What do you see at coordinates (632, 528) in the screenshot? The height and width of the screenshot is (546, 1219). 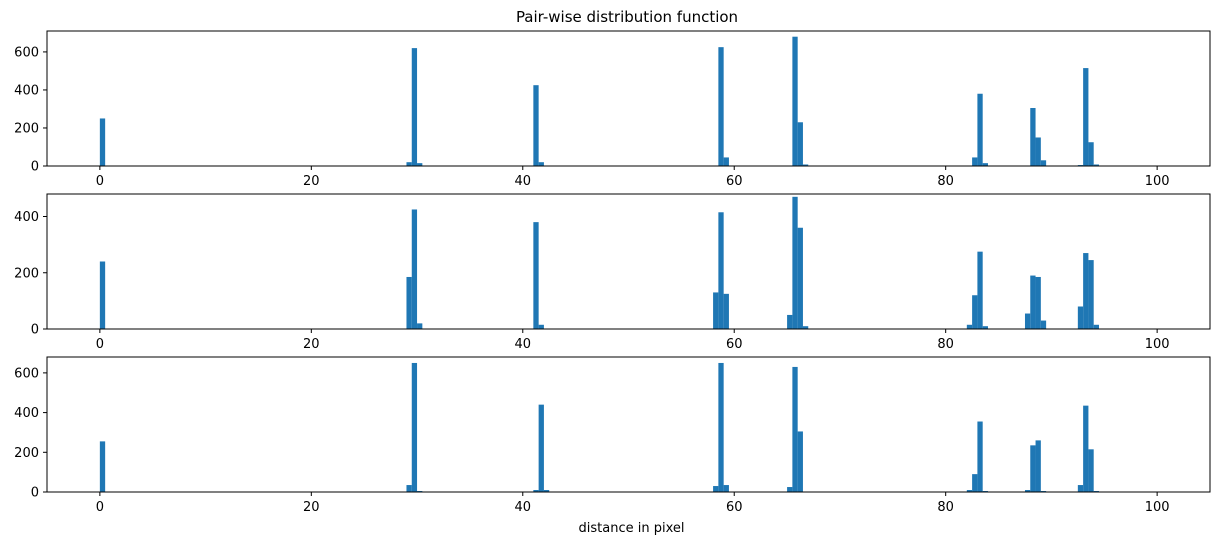 I see `x-axis-label: distance in pixel` at bounding box center [632, 528].